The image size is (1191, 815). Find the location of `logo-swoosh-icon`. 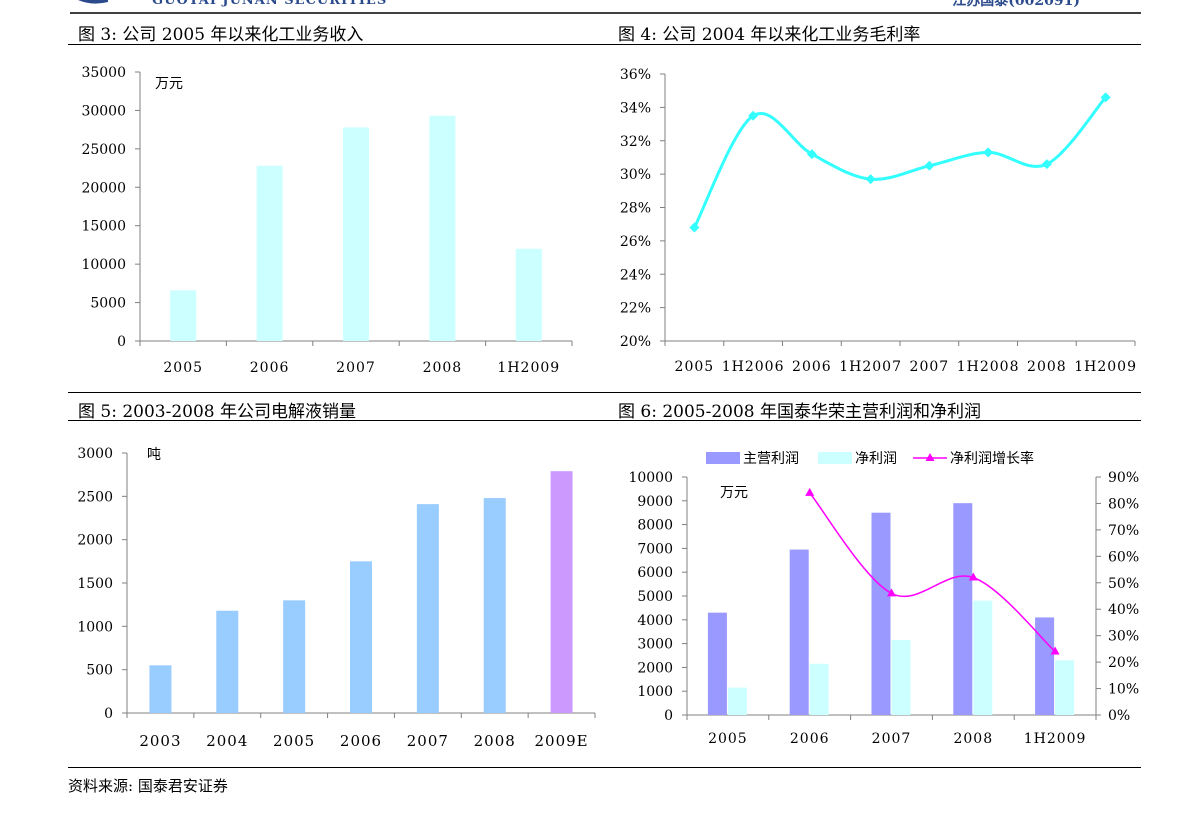

logo-swoosh-icon is located at coordinates (93, 2).